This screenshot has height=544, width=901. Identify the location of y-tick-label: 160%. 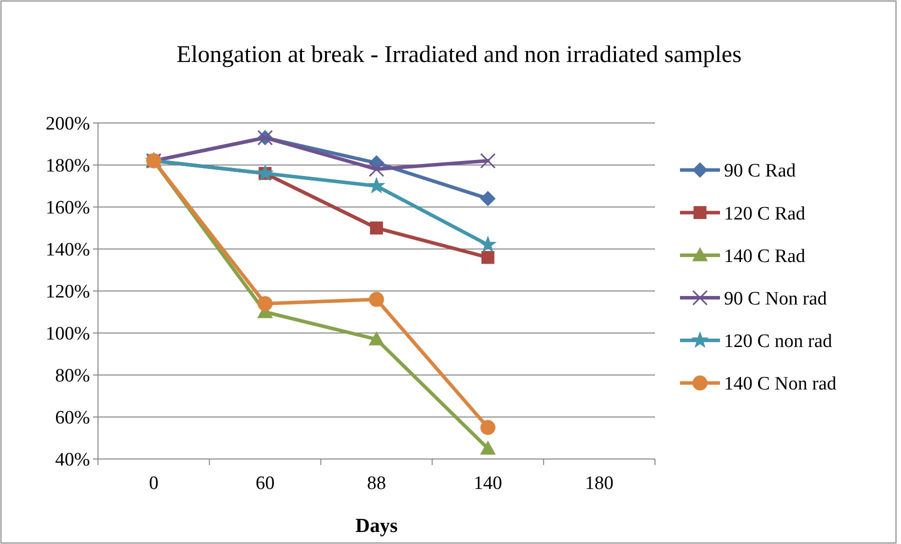
(68, 208).